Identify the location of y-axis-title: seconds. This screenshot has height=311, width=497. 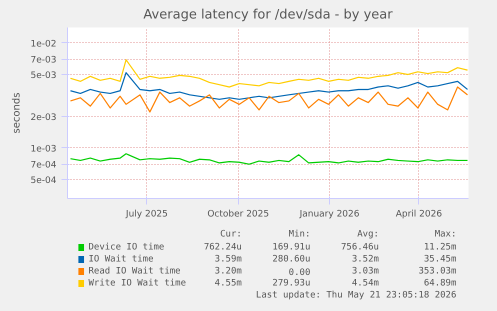
(17, 113).